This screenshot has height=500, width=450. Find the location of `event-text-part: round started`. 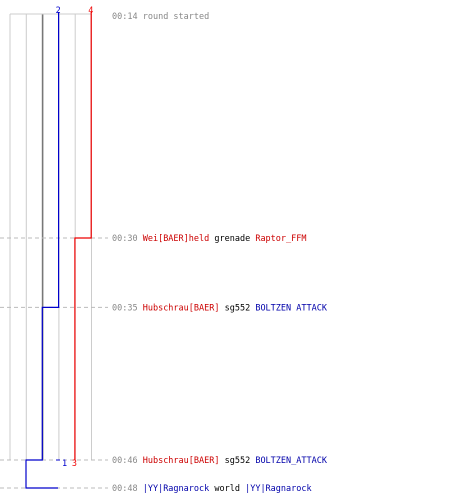

event-text-part: round started is located at coordinates (176, 17).